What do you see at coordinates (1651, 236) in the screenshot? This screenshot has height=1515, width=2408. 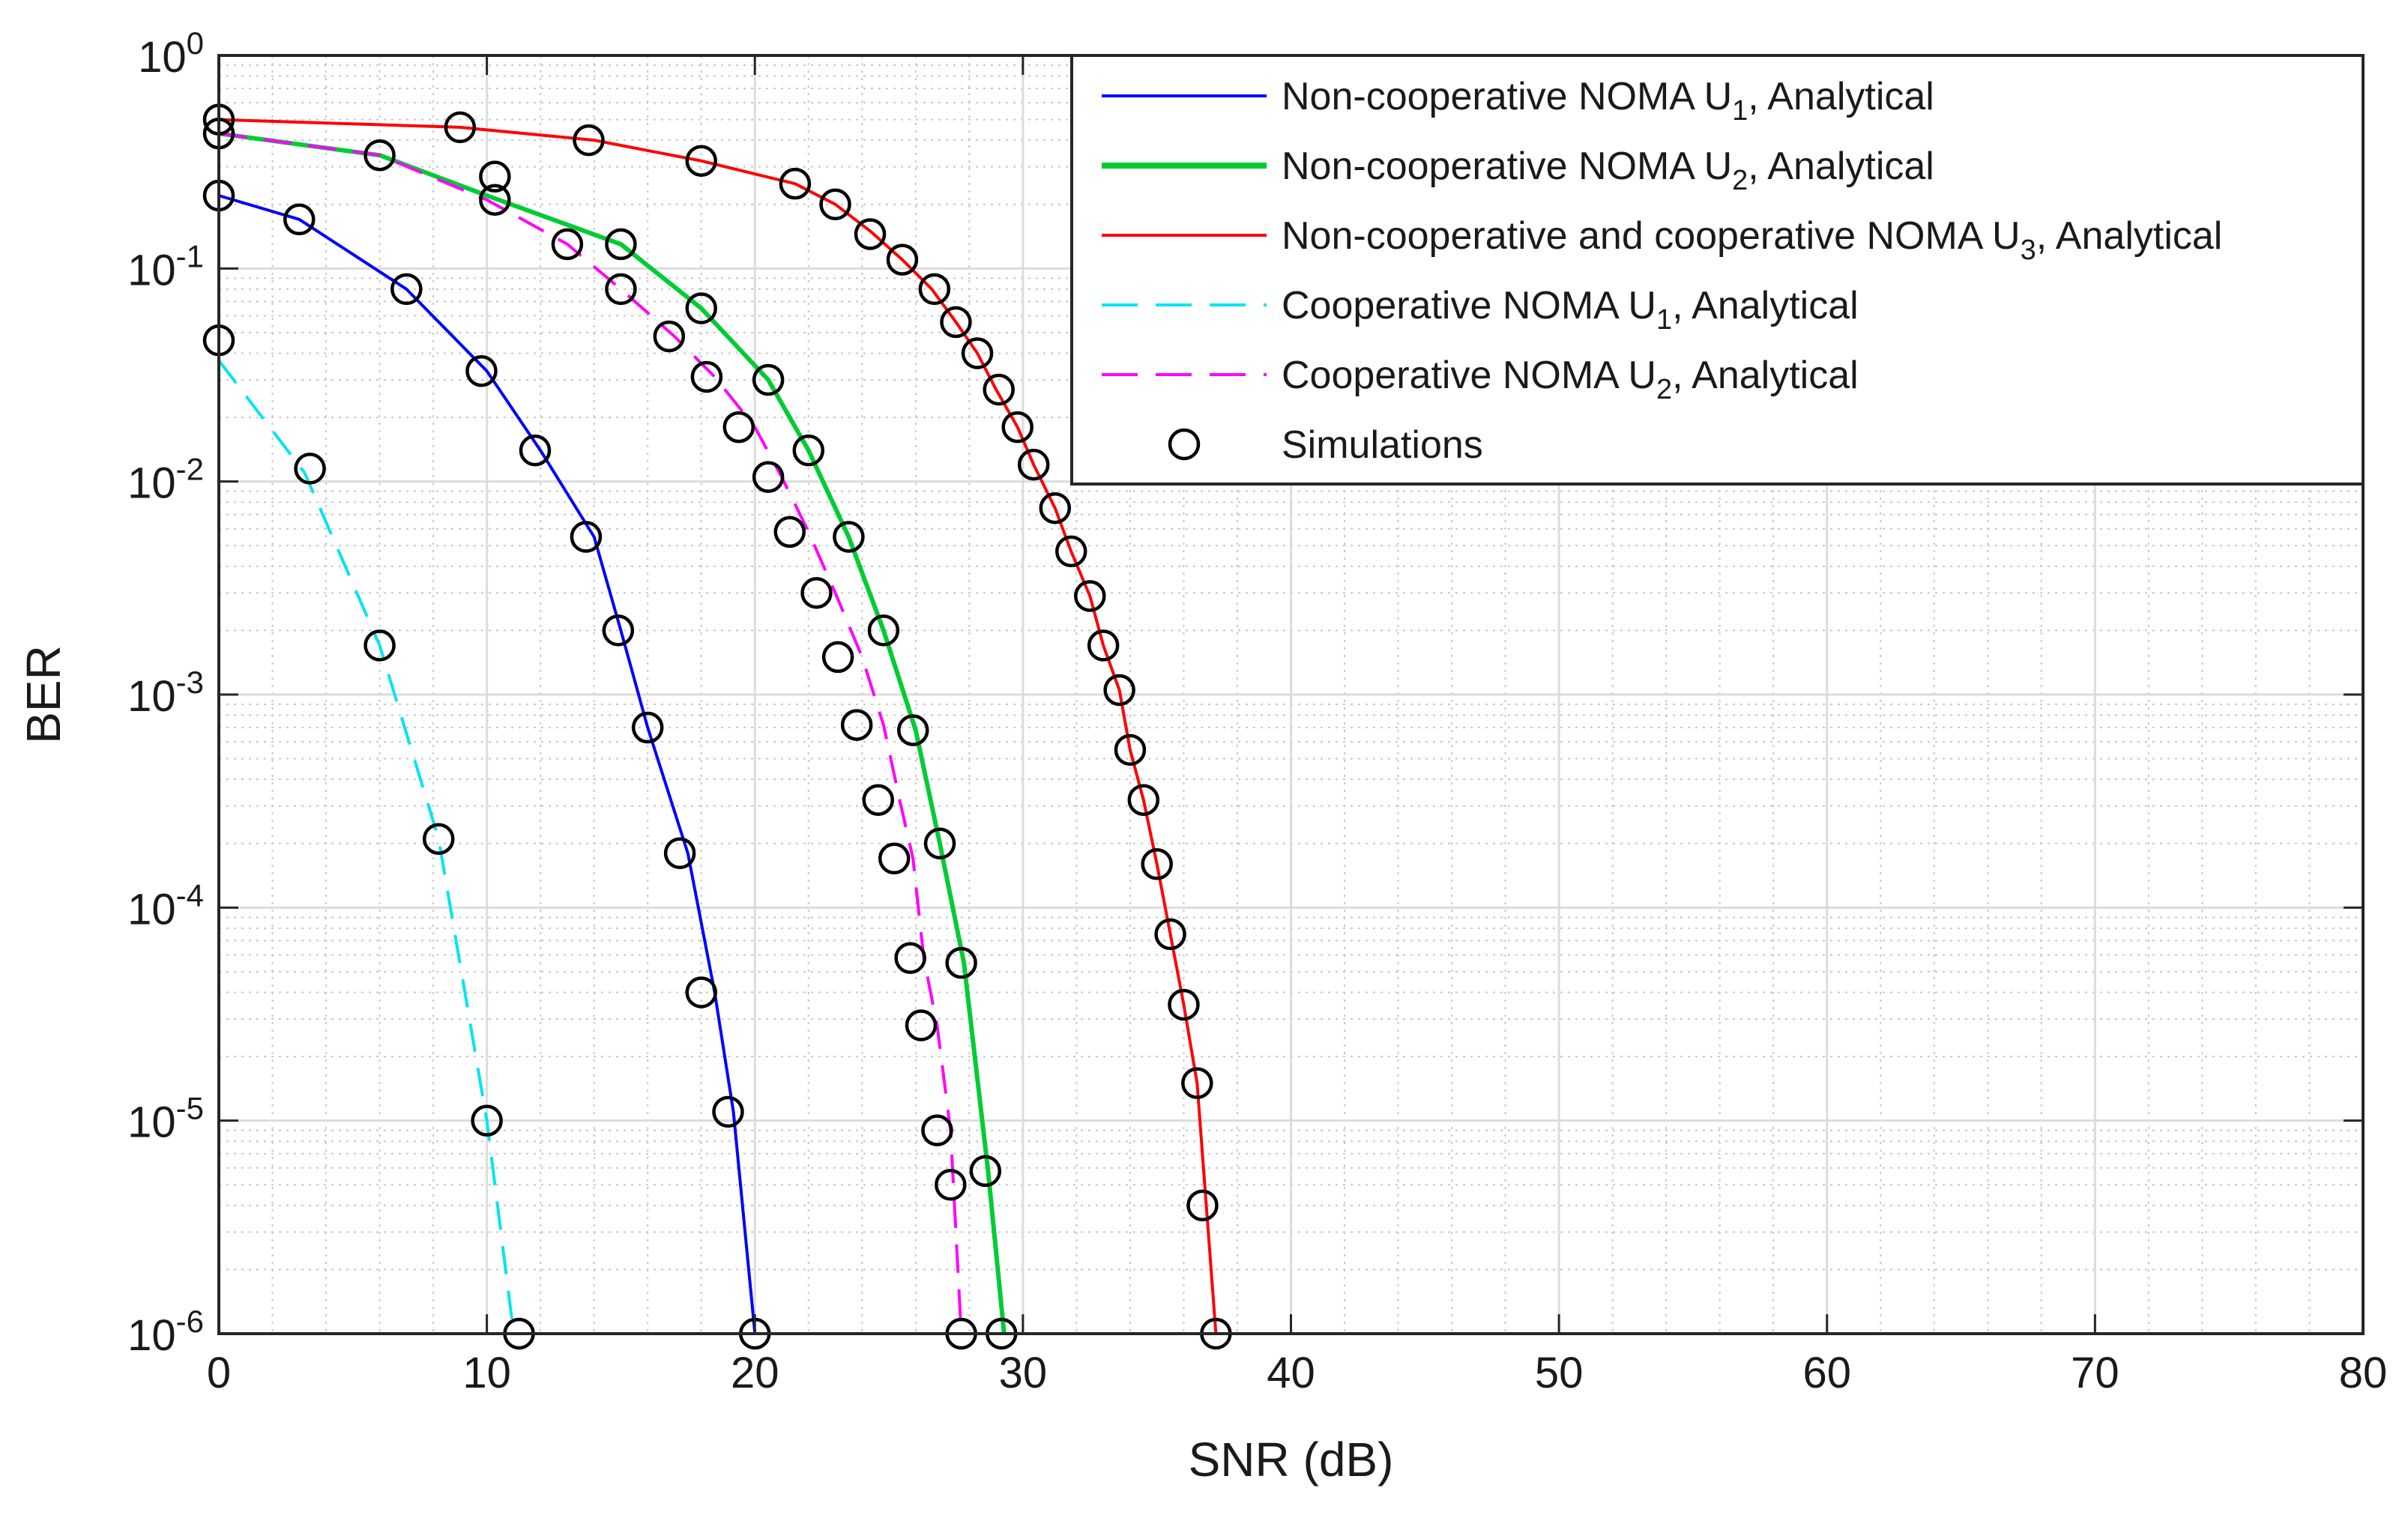 I see `legend-text-part: Non-cooperative and cooperative NOMA U` at bounding box center [1651, 236].